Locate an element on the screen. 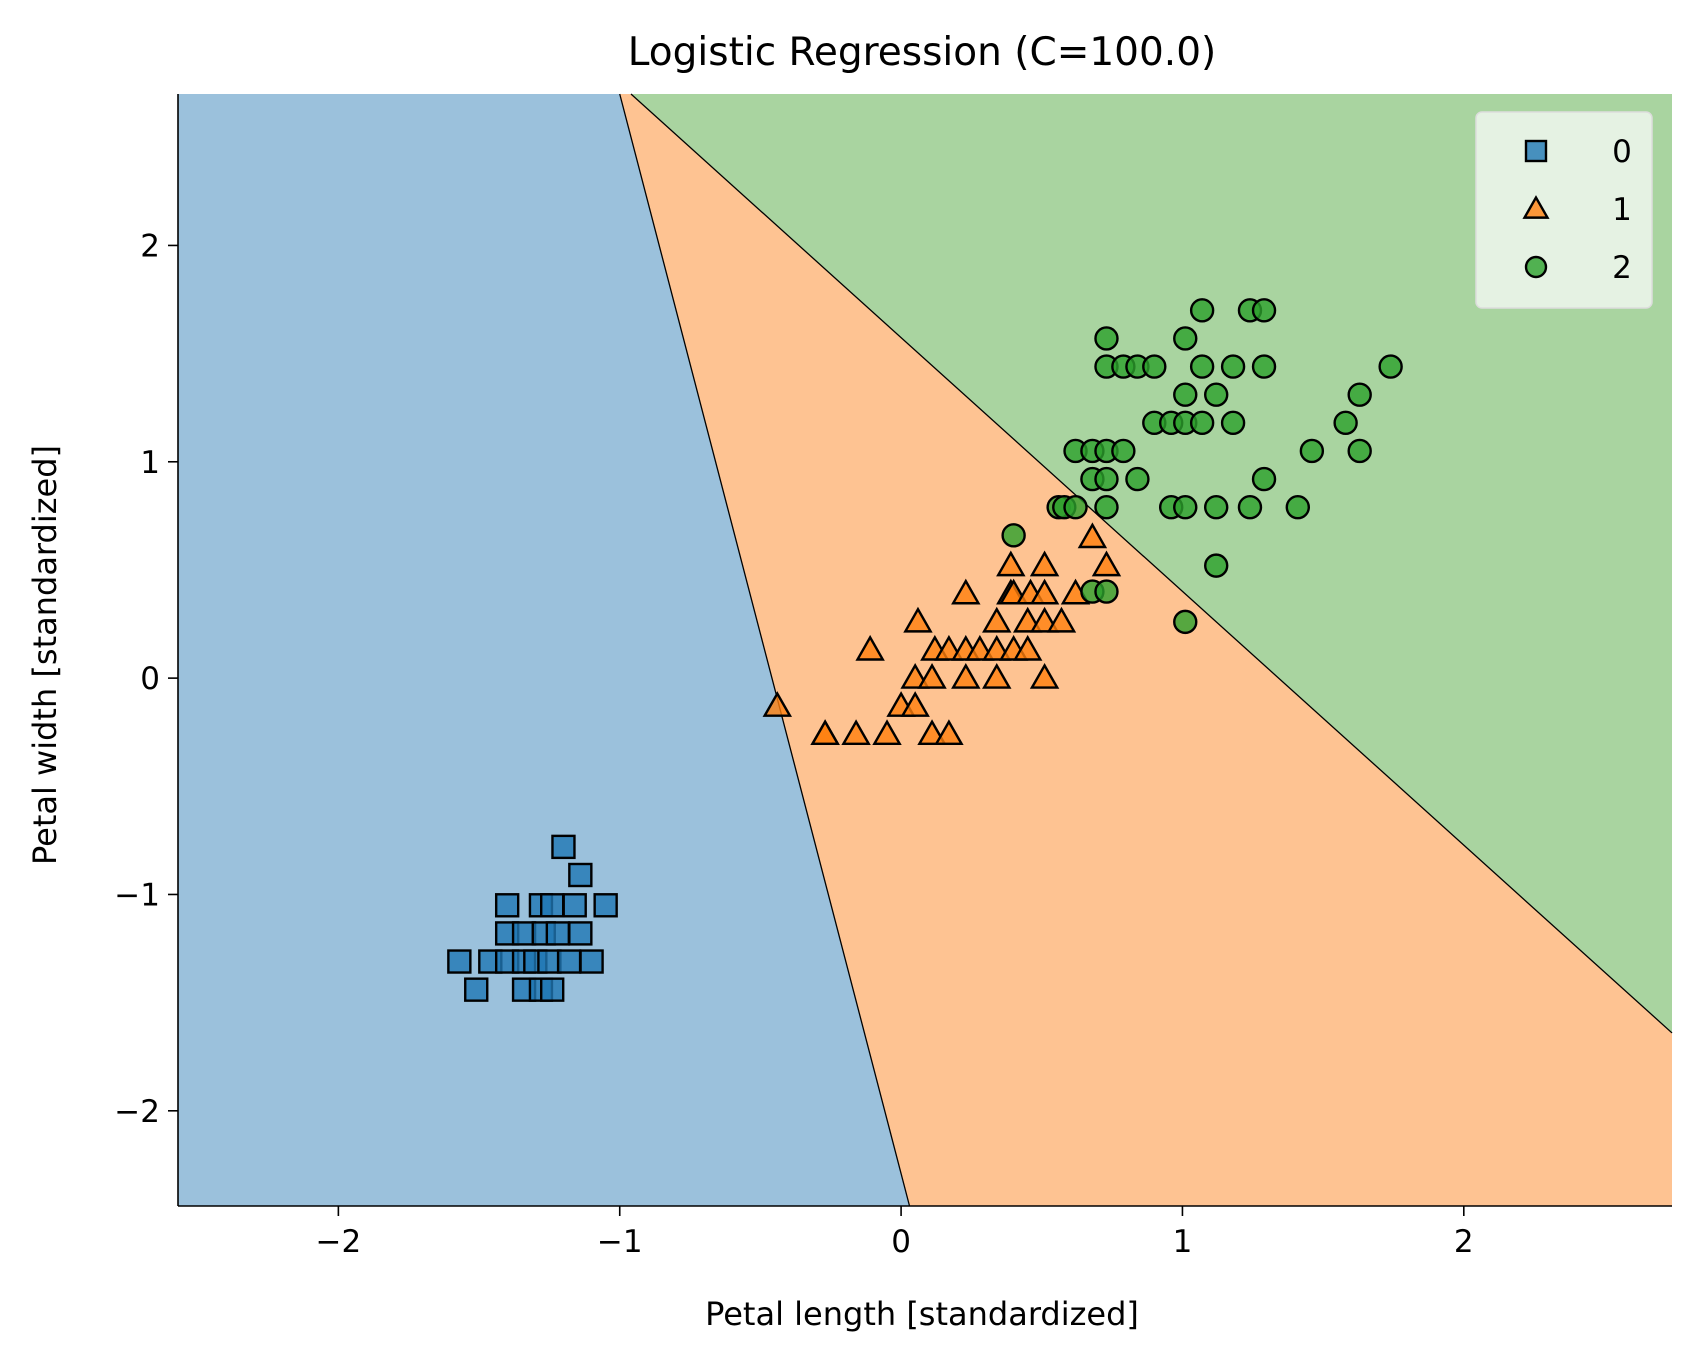 This screenshot has height=1357, width=1695. x-tick-label: 2 is located at coordinates (1464, 1242).